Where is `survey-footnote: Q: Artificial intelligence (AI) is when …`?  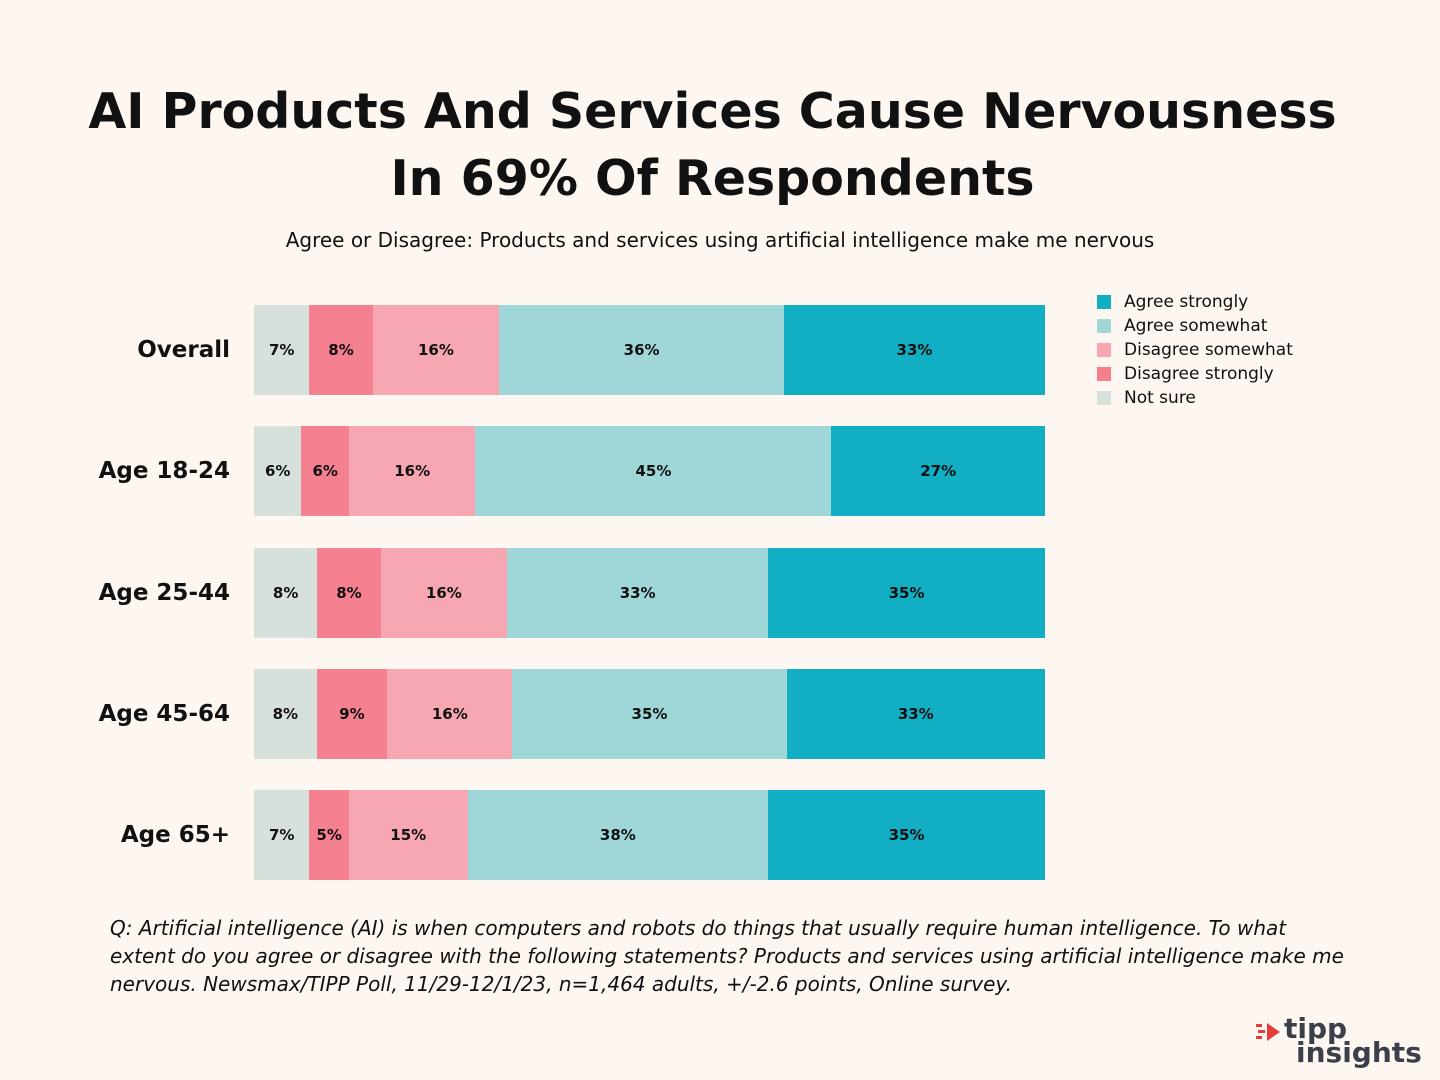
survey-footnote: Q: Artificial intelligence (AI) is when … is located at coordinates (727, 956).